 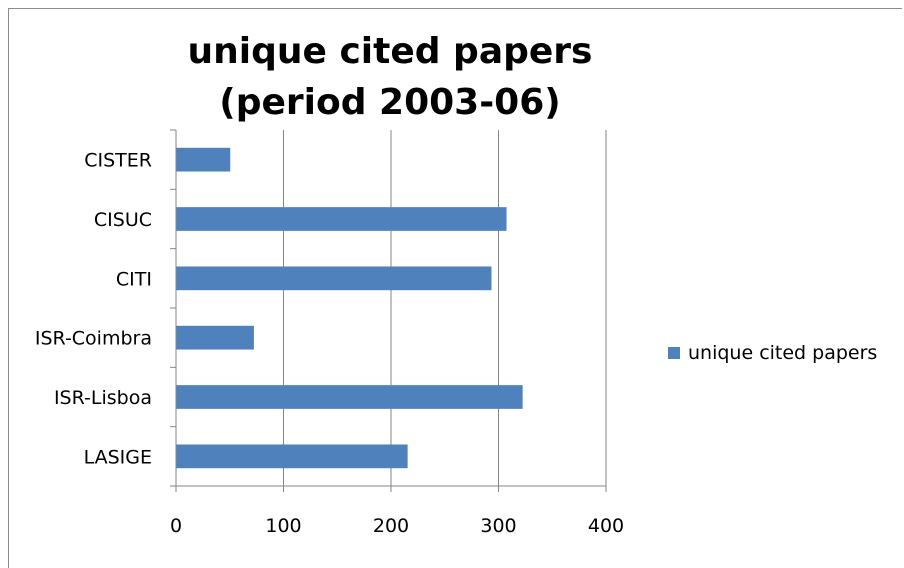 I want to click on chart-title-line-2: (period 2003-06), so click(x=390, y=102).